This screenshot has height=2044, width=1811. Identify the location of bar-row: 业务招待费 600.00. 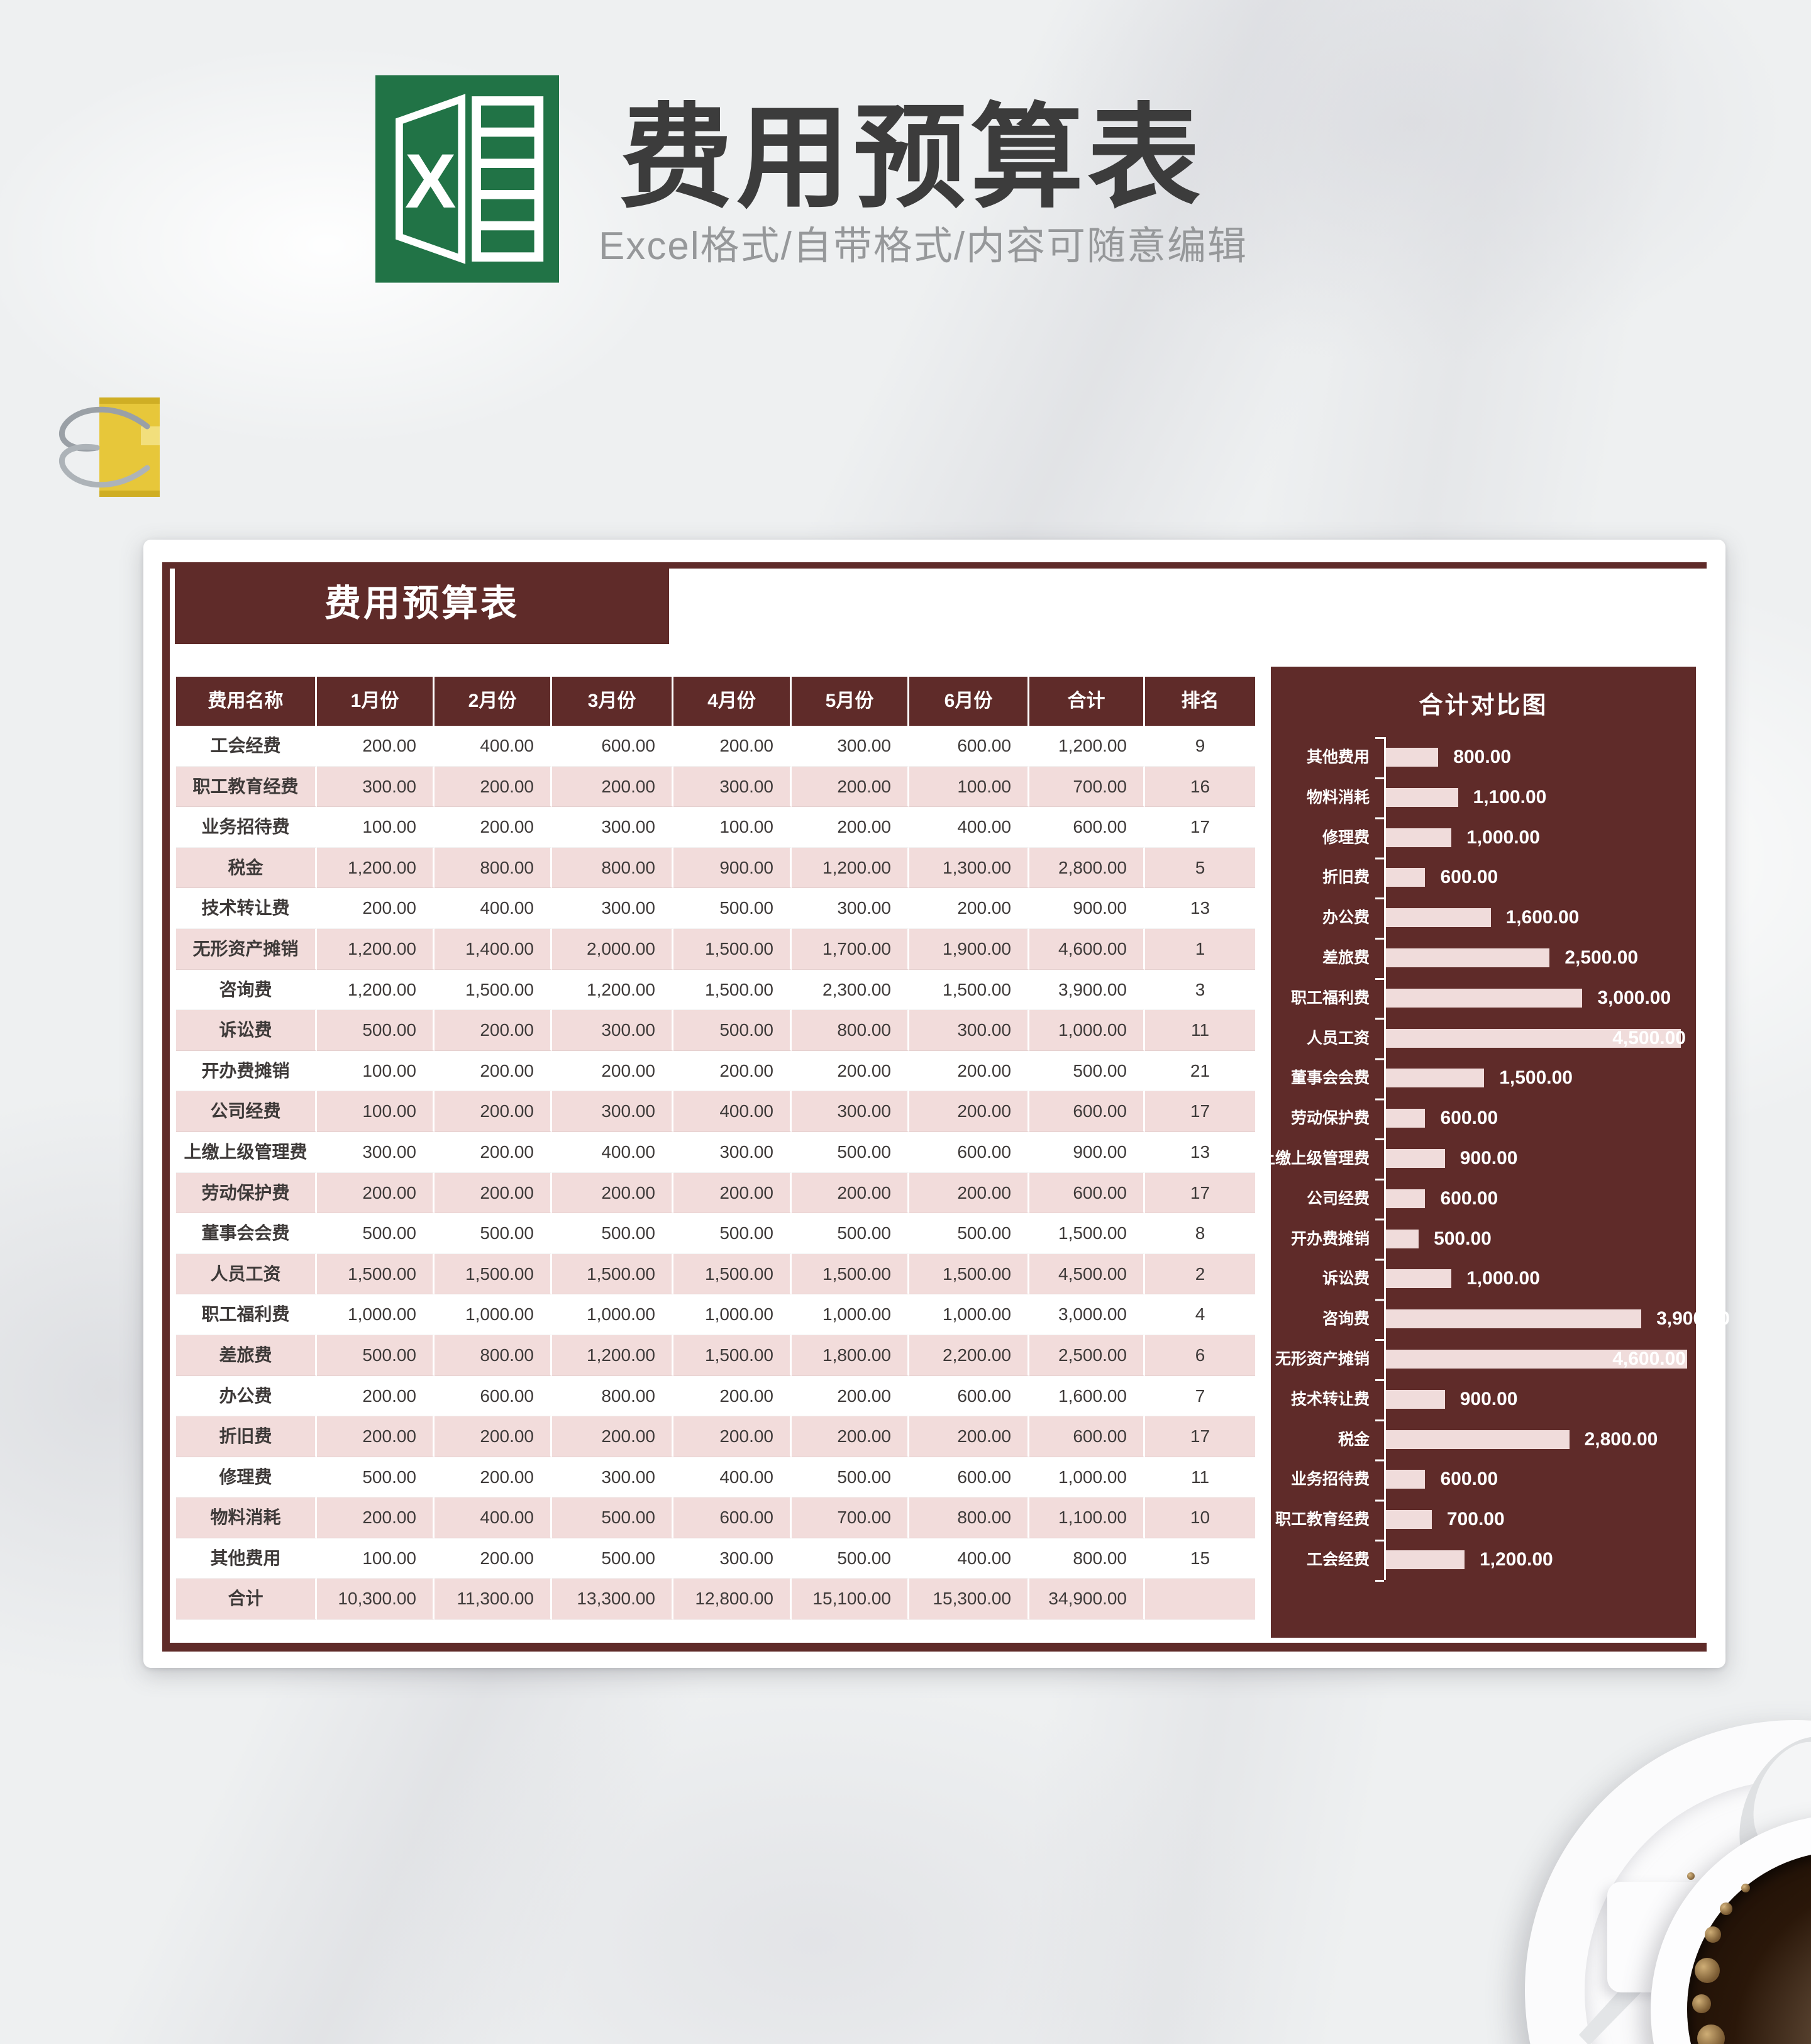
(1489, 1479).